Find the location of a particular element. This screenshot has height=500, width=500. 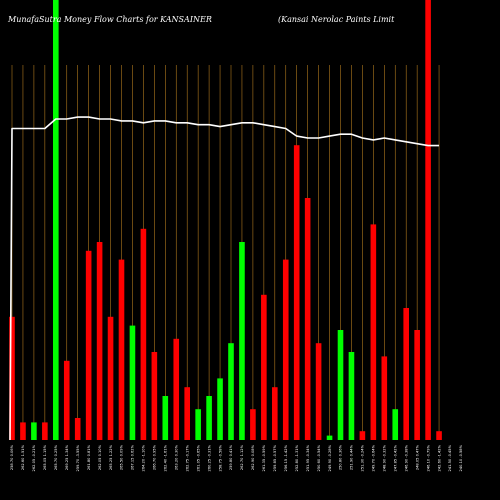

x-tick-label: 250.80 0.36% is located at coordinates (341, 457).